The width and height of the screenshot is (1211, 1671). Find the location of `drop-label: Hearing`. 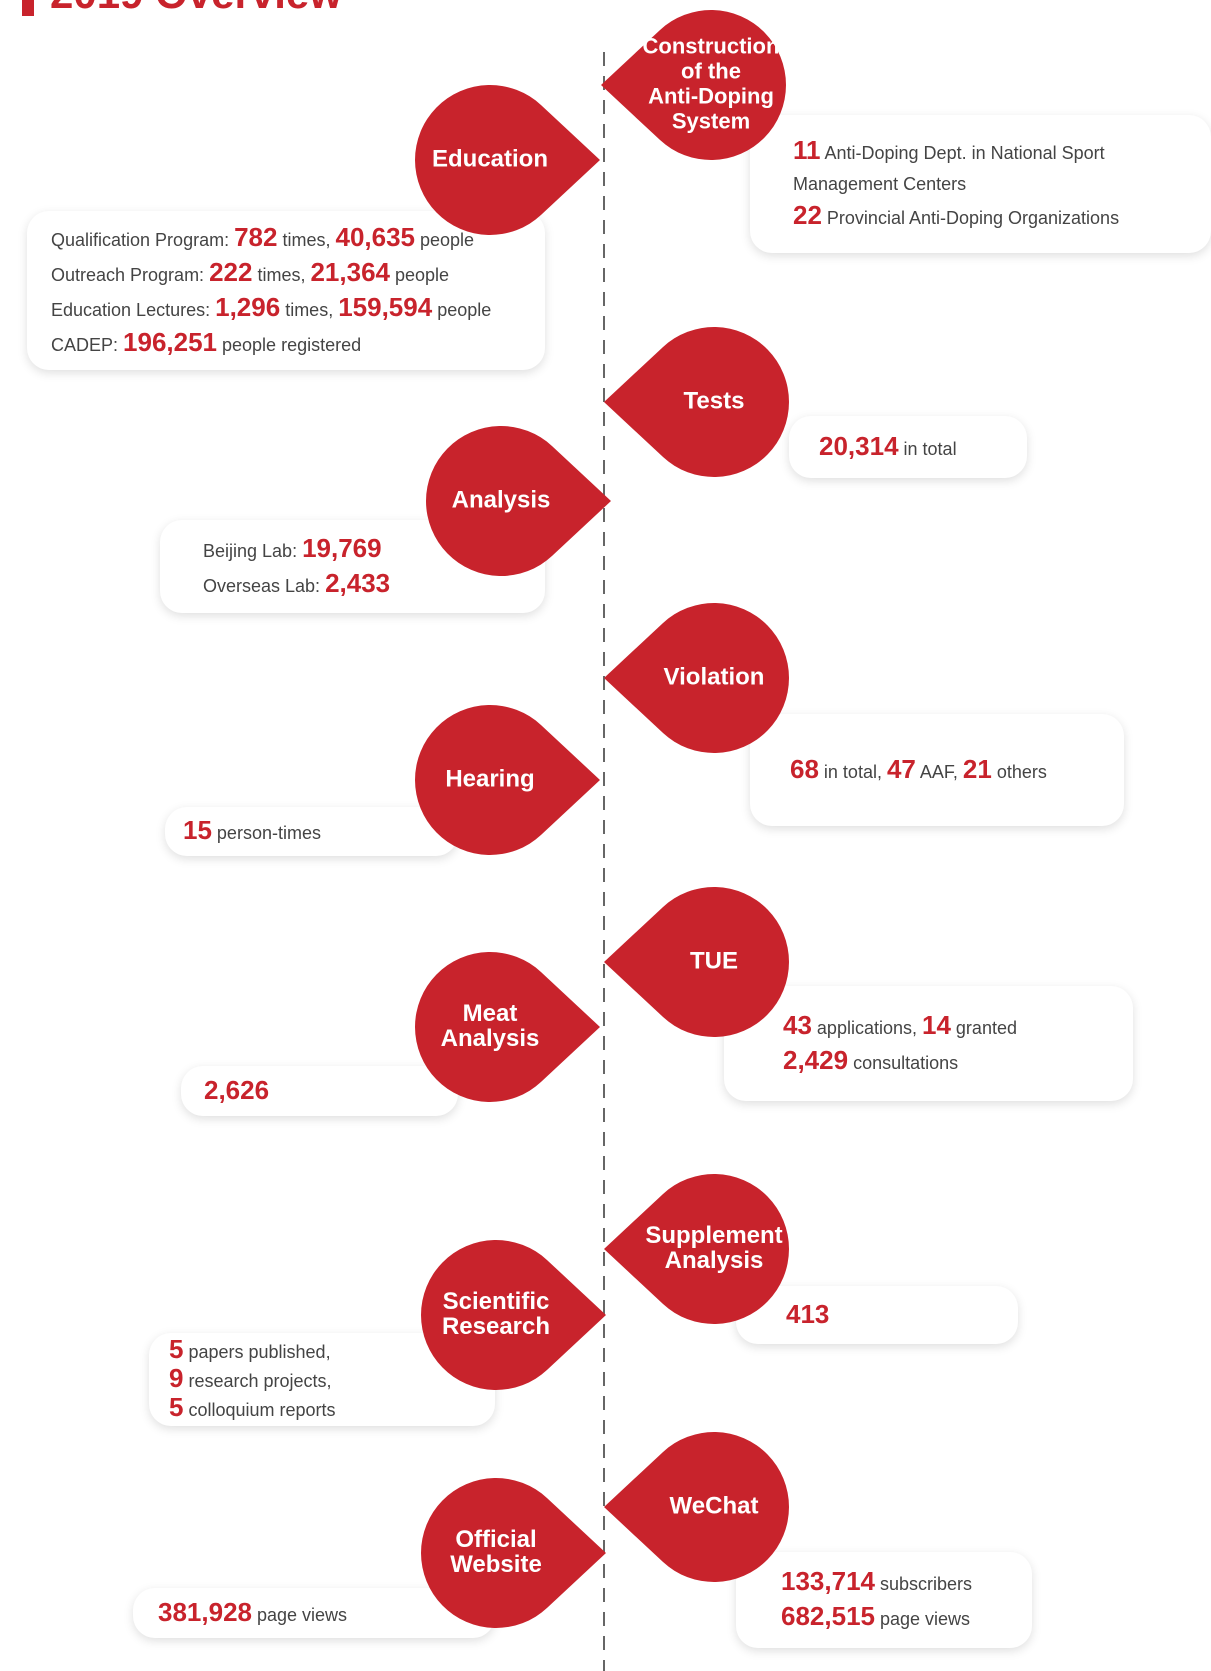

drop-label: Hearing is located at coordinates (489, 778).